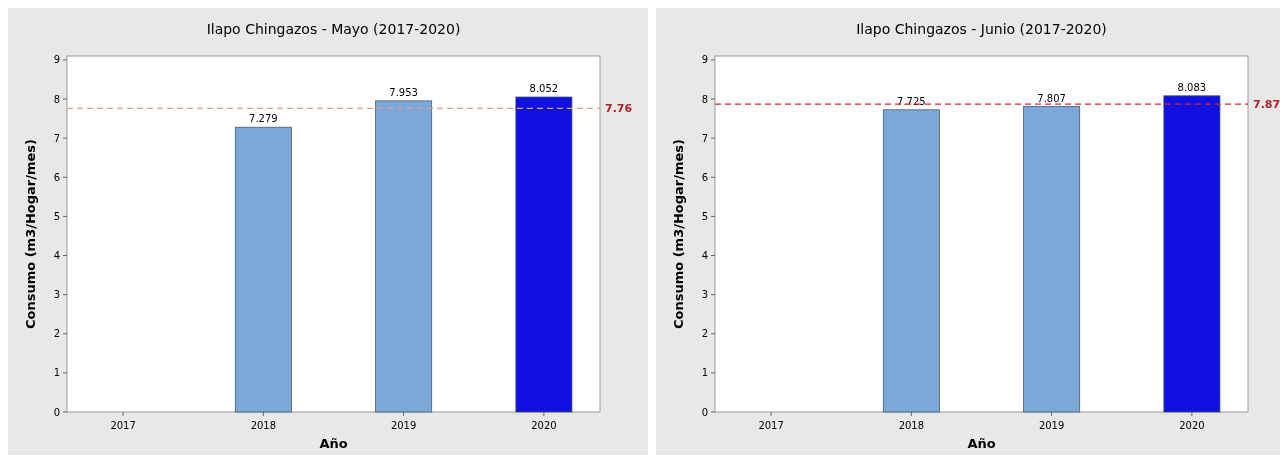 The height and width of the screenshot is (463, 1288). Describe the element at coordinates (403, 92) in the screenshot. I see `data-label: 7.953` at that location.